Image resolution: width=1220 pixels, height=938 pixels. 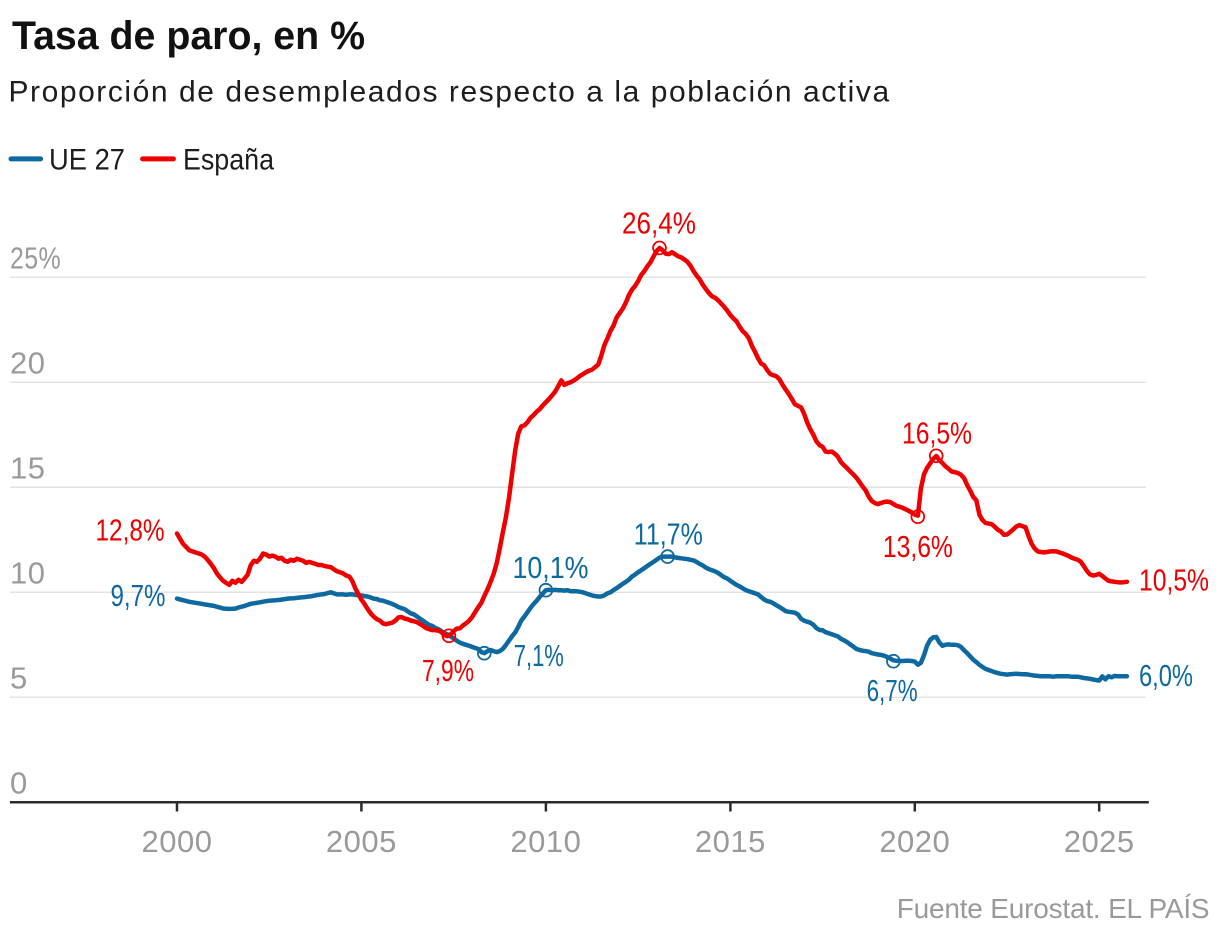 I want to click on svg-text: 2005, so click(x=361, y=841).